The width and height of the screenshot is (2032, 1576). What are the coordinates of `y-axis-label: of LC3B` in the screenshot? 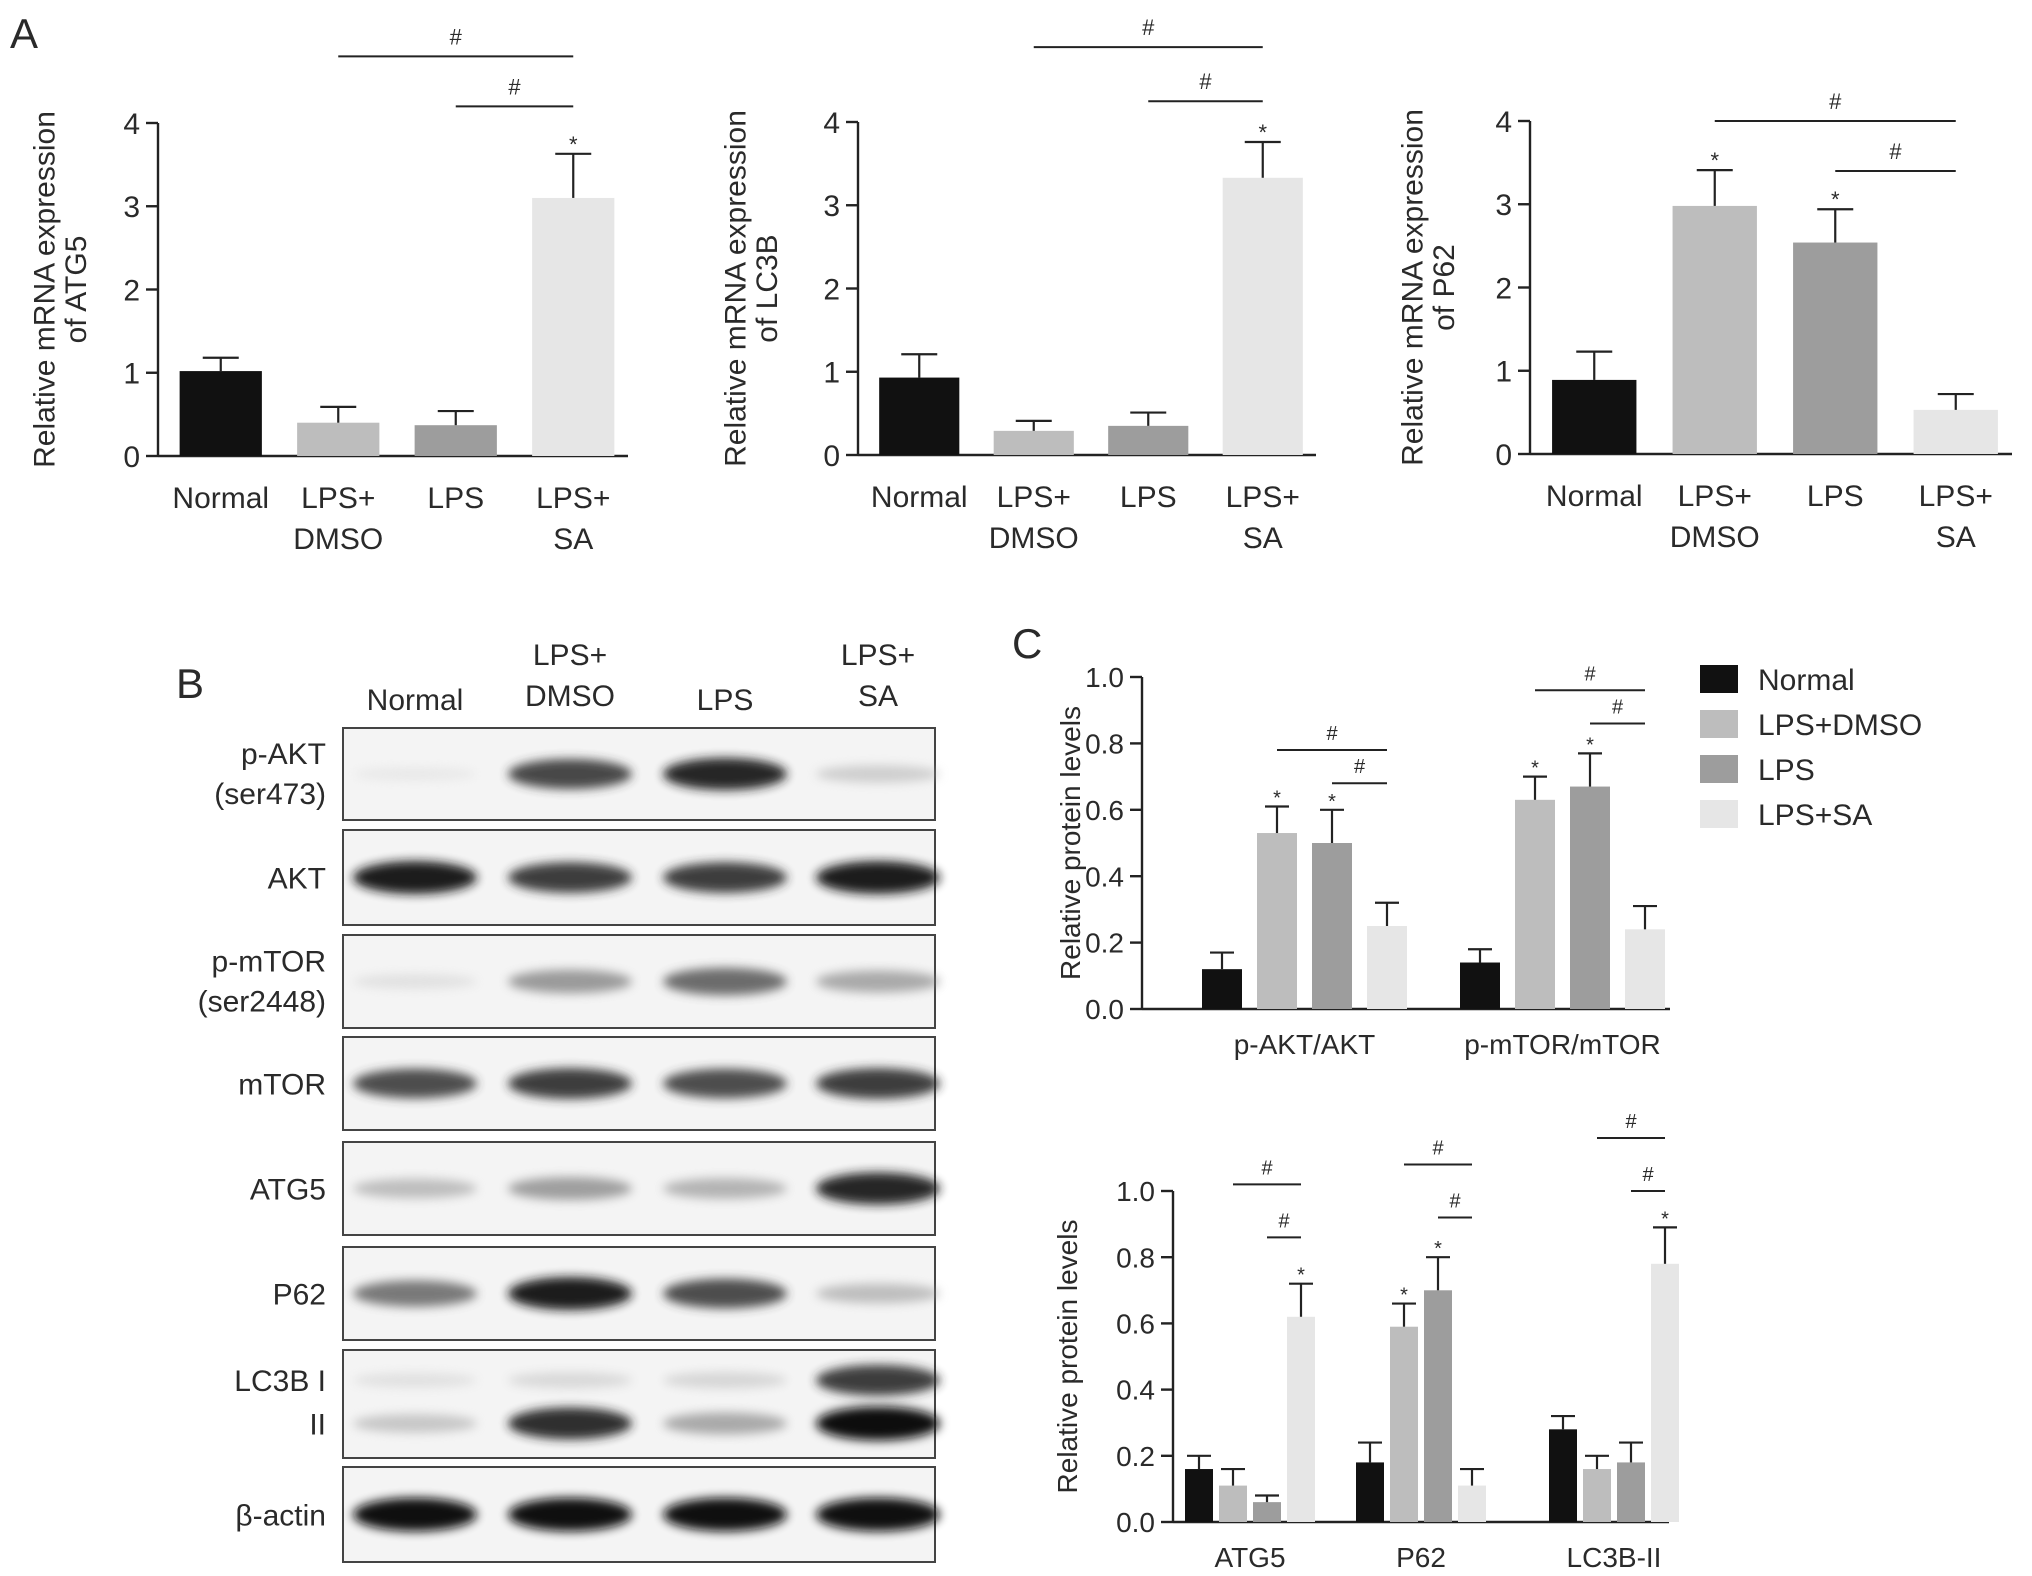 It's located at (767, 288).